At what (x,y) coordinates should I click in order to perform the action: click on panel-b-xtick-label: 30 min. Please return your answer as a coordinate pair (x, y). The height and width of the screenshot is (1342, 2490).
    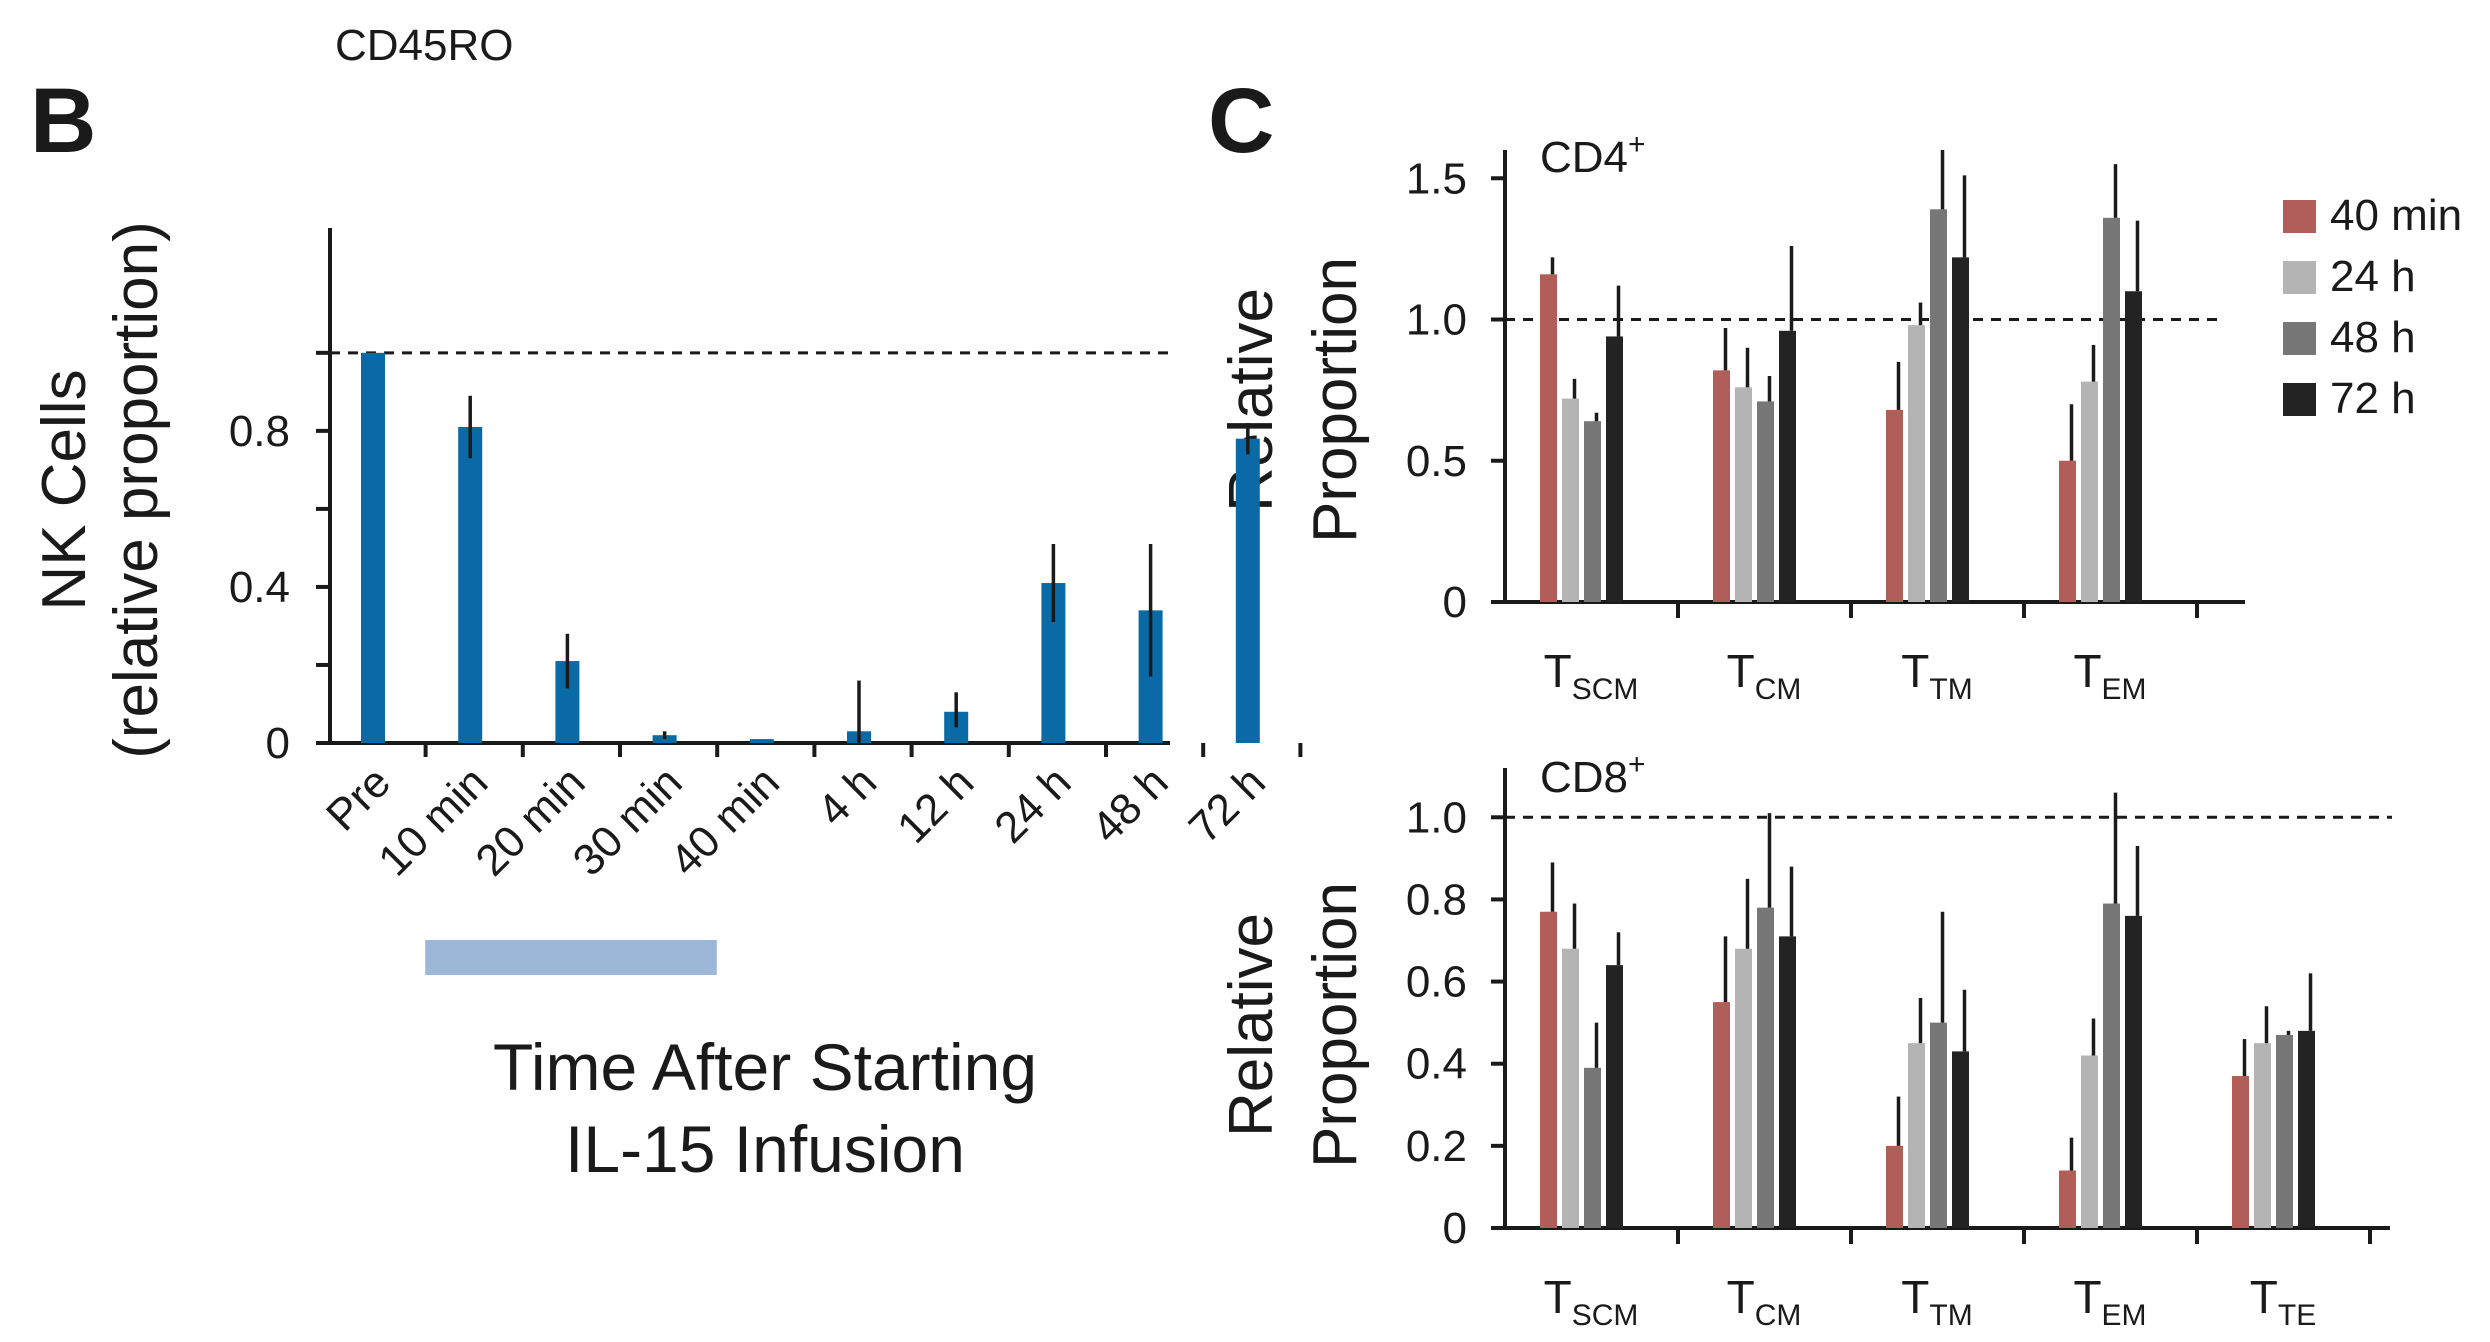
    Looking at the image, I should click on (628, 821).